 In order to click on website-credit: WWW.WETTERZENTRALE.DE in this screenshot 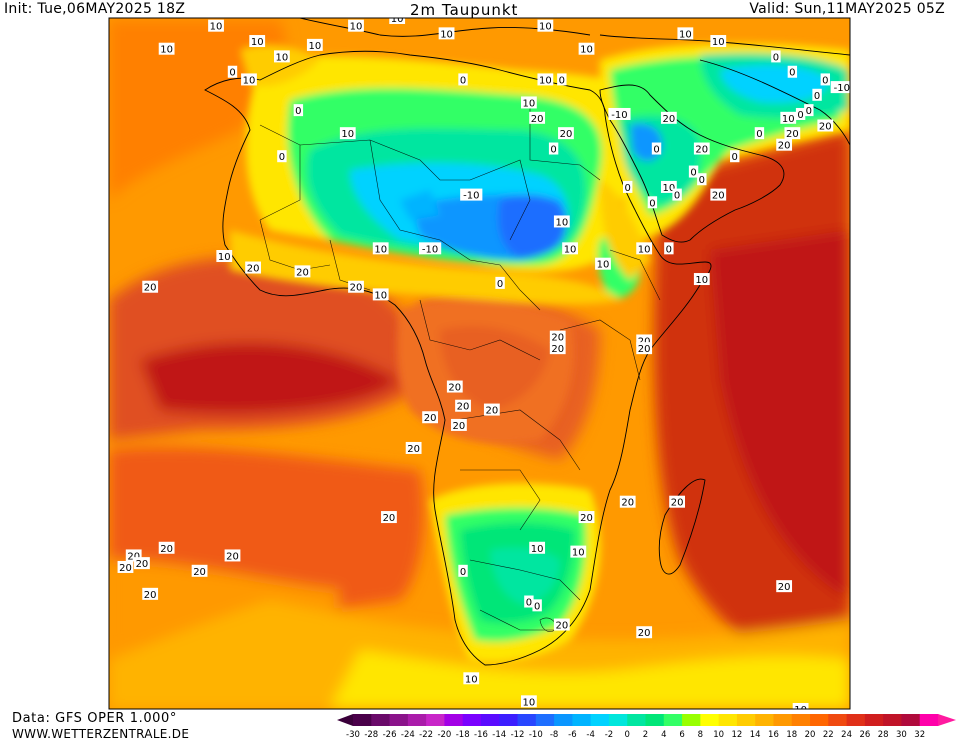, I will do `click(101, 734)`.